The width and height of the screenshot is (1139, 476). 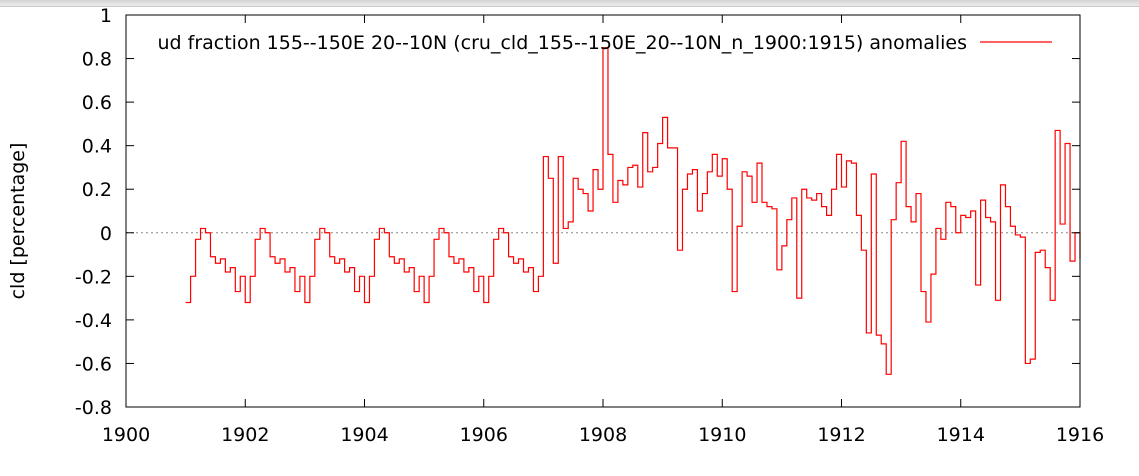 I want to click on y-tick-label: -0.4, so click(x=93, y=321).